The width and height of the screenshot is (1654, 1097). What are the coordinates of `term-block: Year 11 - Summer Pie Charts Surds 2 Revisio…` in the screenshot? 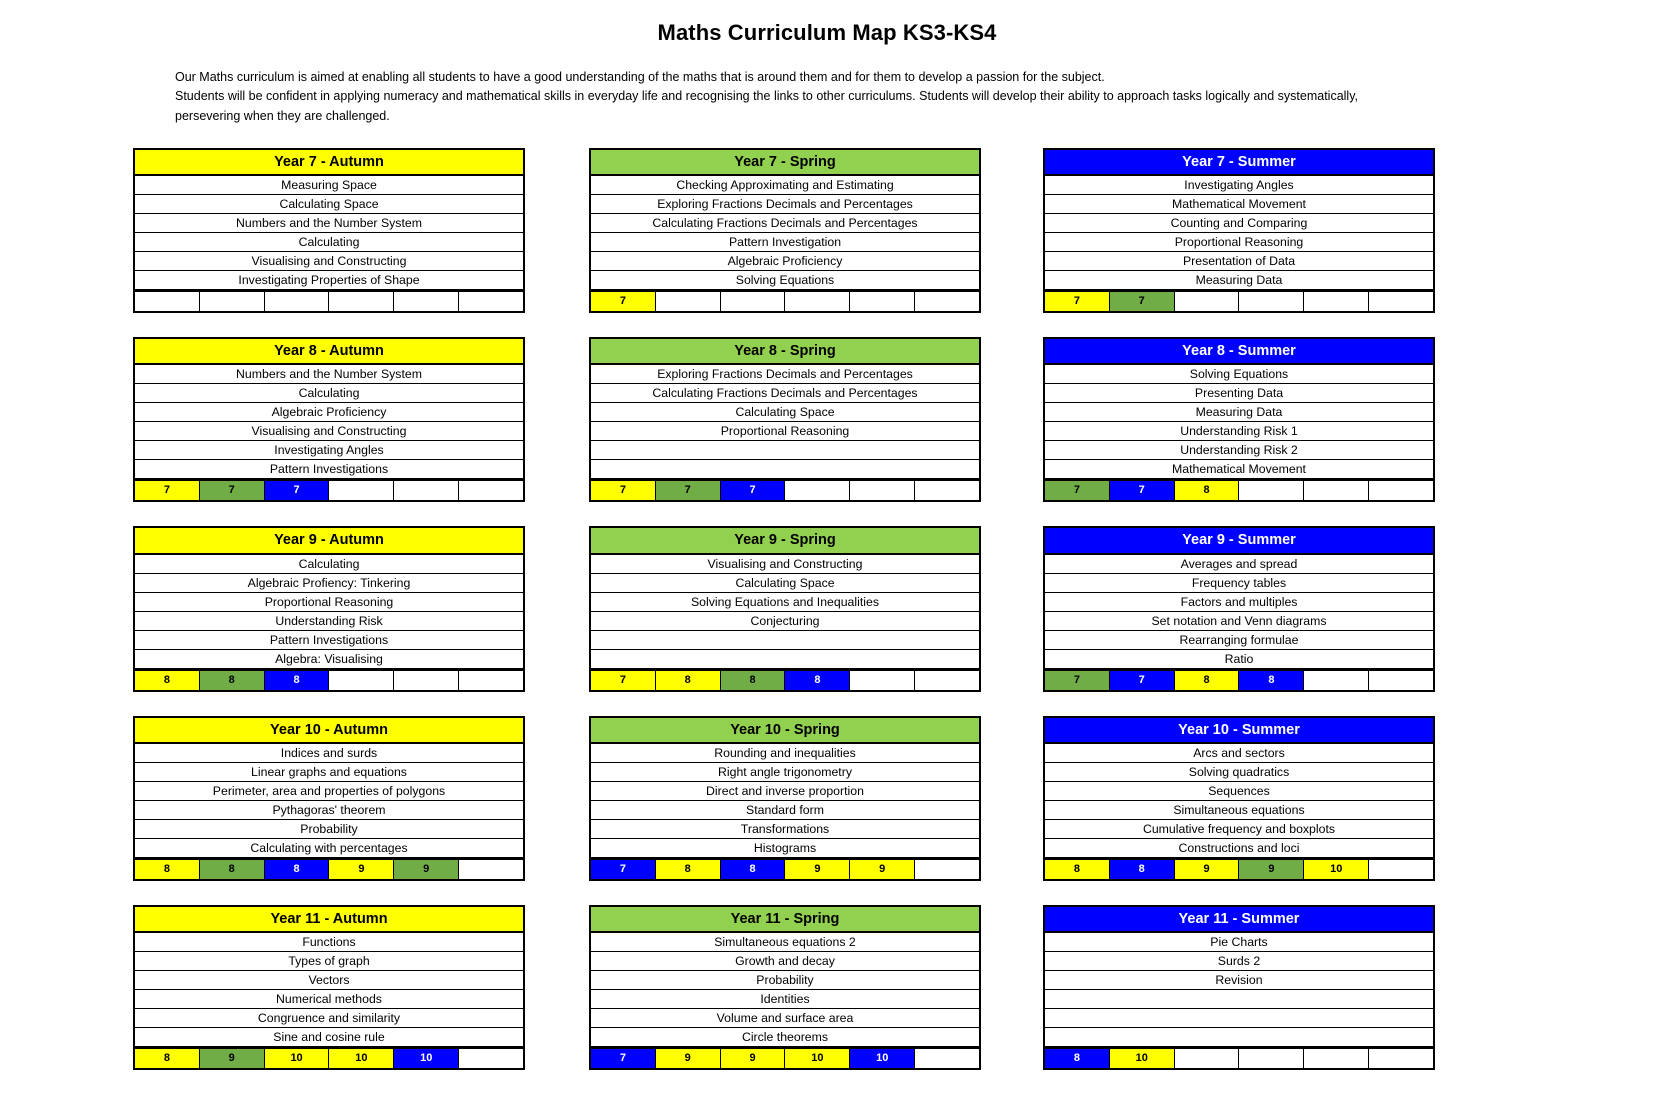 It's located at (1239, 987).